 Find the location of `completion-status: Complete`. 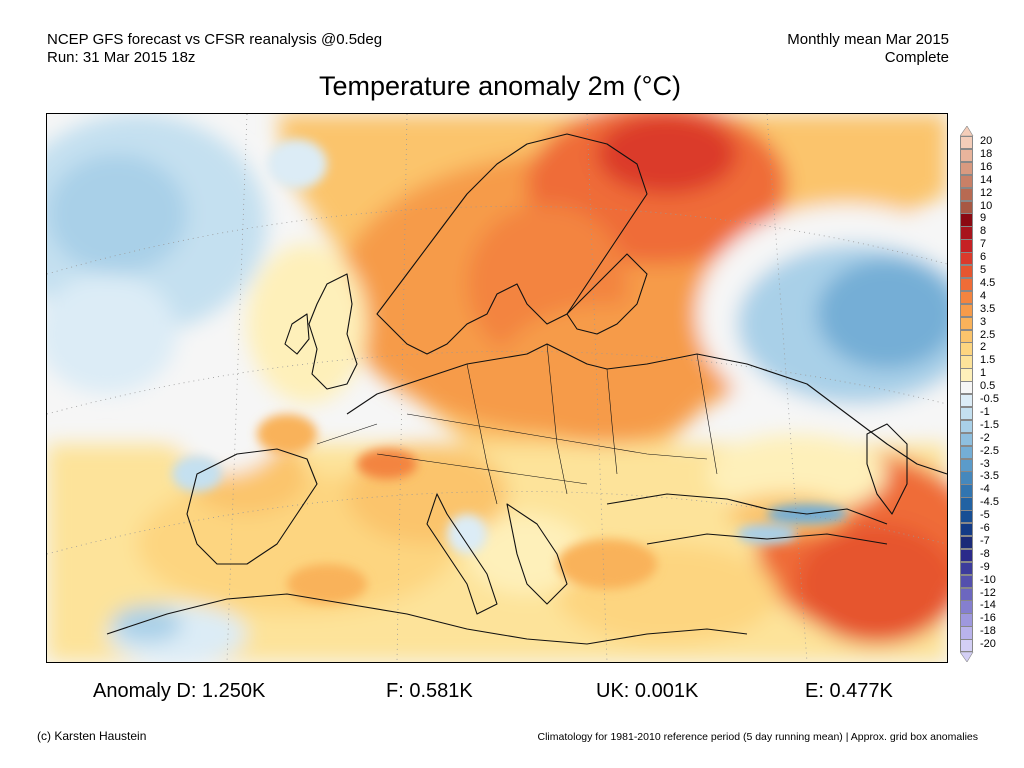

completion-status: Complete is located at coordinates (916, 57).